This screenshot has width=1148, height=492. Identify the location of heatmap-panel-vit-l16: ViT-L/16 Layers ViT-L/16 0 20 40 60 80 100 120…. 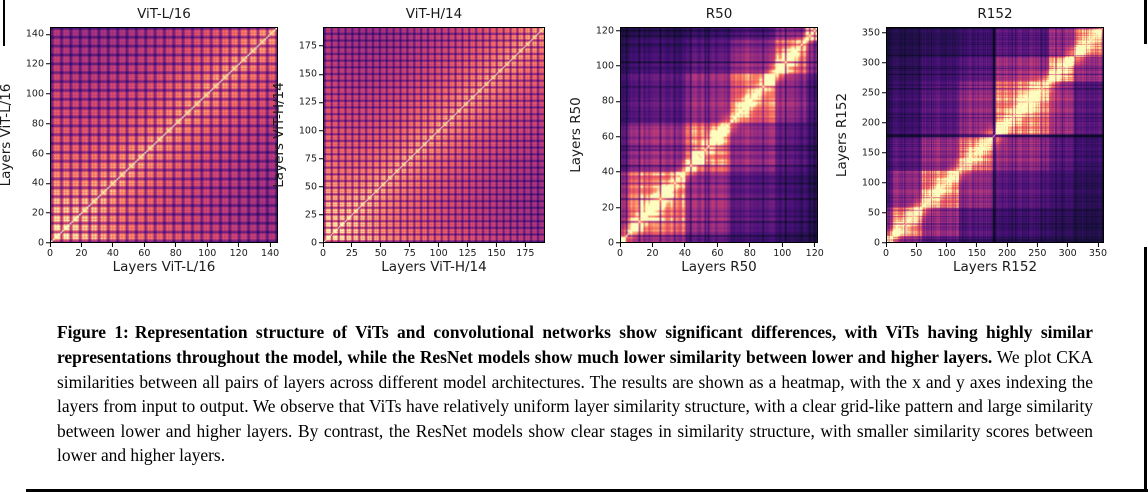
(139, 140).